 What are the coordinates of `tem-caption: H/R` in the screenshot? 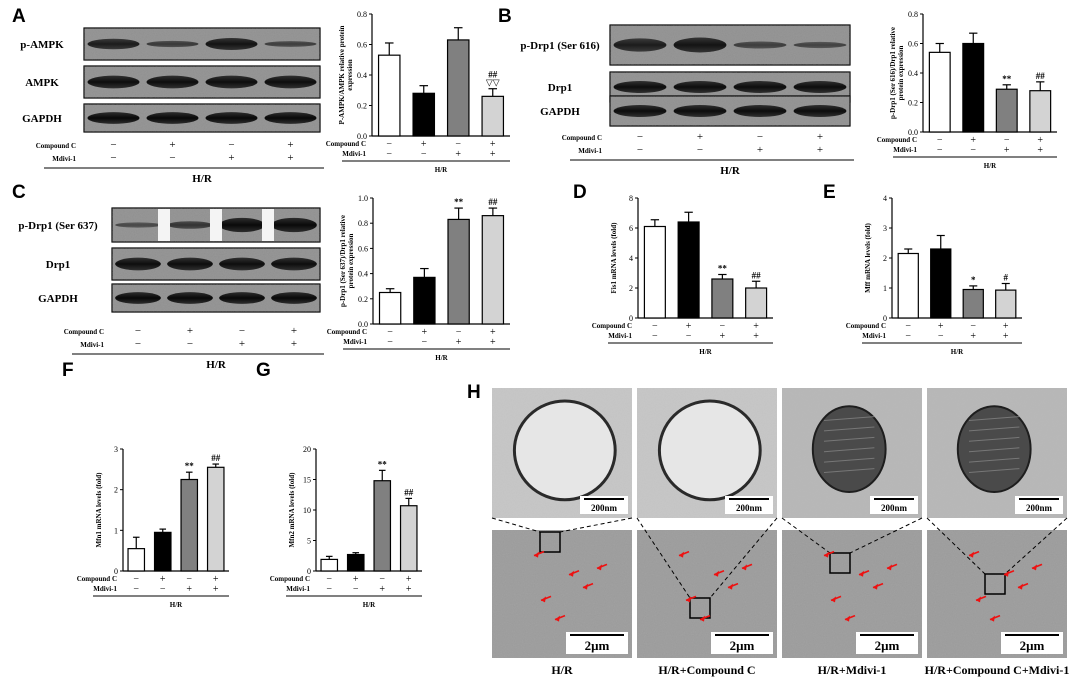 It's located at (562, 670).